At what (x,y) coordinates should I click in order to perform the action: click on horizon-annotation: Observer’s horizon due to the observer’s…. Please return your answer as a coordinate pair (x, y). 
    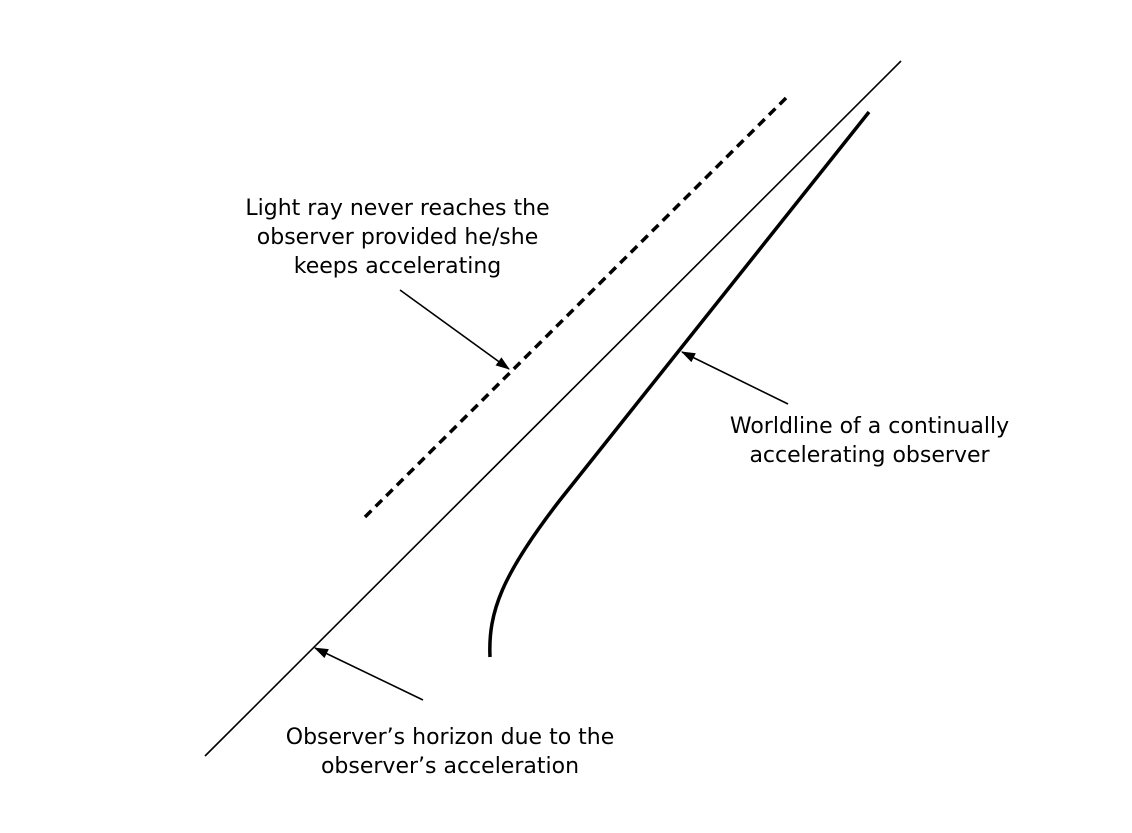
    Looking at the image, I should click on (450, 752).